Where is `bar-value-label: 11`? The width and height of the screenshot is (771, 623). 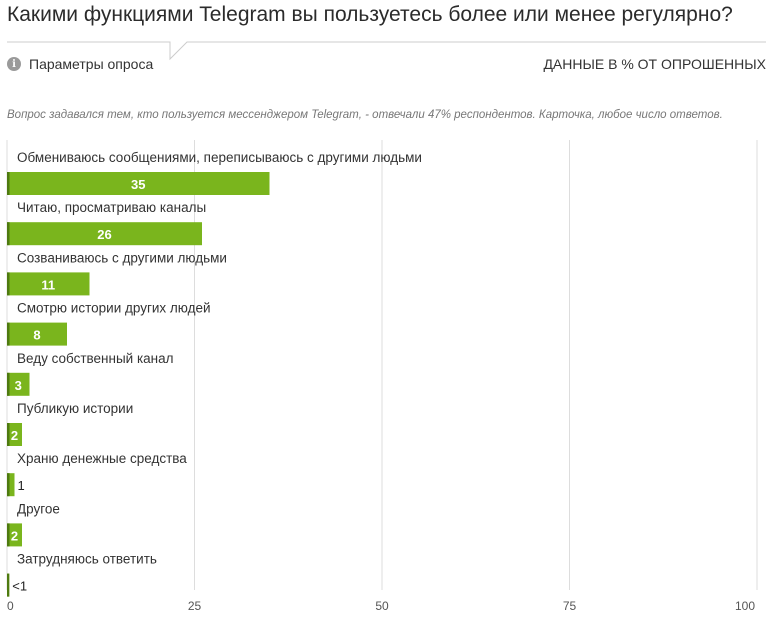 bar-value-label: 11 is located at coordinates (48, 284).